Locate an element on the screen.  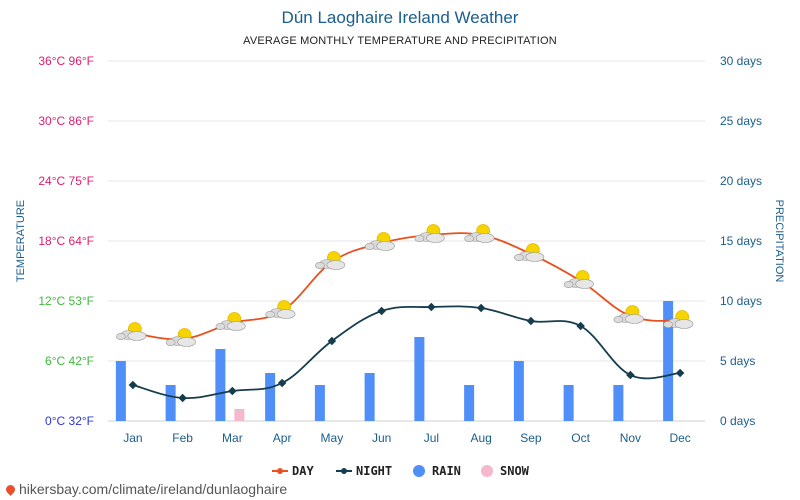
left-tick-label: 24°C 75°F is located at coordinates (66, 181).